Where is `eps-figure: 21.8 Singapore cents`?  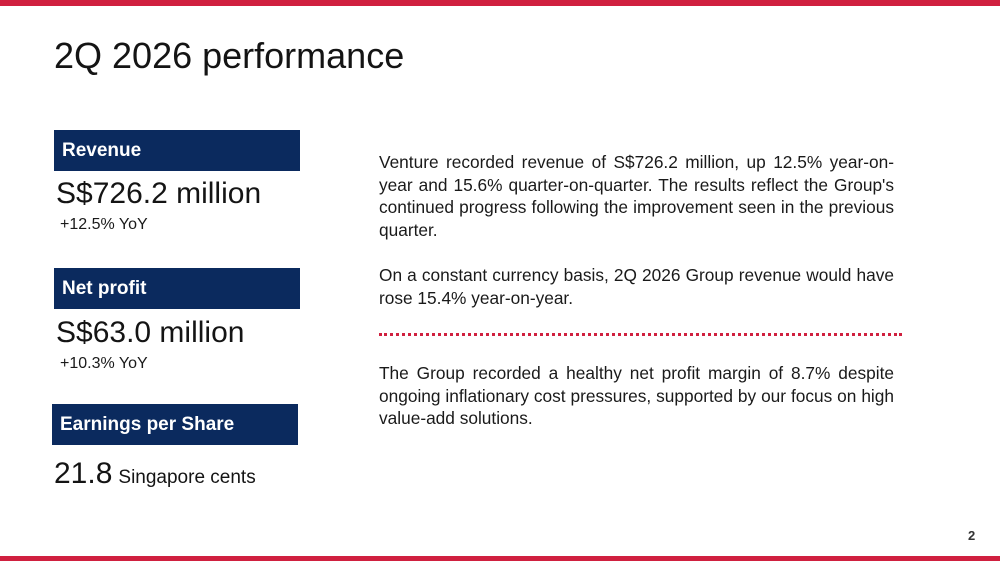 eps-figure: 21.8 Singapore cents is located at coordinates (155, 476).